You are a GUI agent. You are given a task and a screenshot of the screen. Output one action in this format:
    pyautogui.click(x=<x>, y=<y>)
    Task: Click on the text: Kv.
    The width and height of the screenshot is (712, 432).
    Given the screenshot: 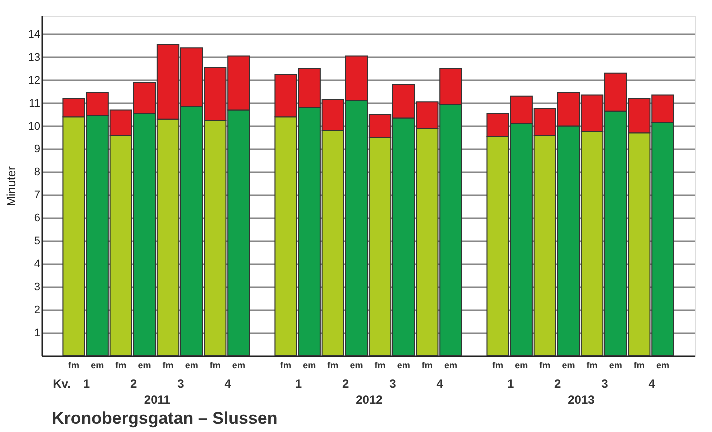 What is the action you would take?
    pyautogui.click(x=62, y=384)
    